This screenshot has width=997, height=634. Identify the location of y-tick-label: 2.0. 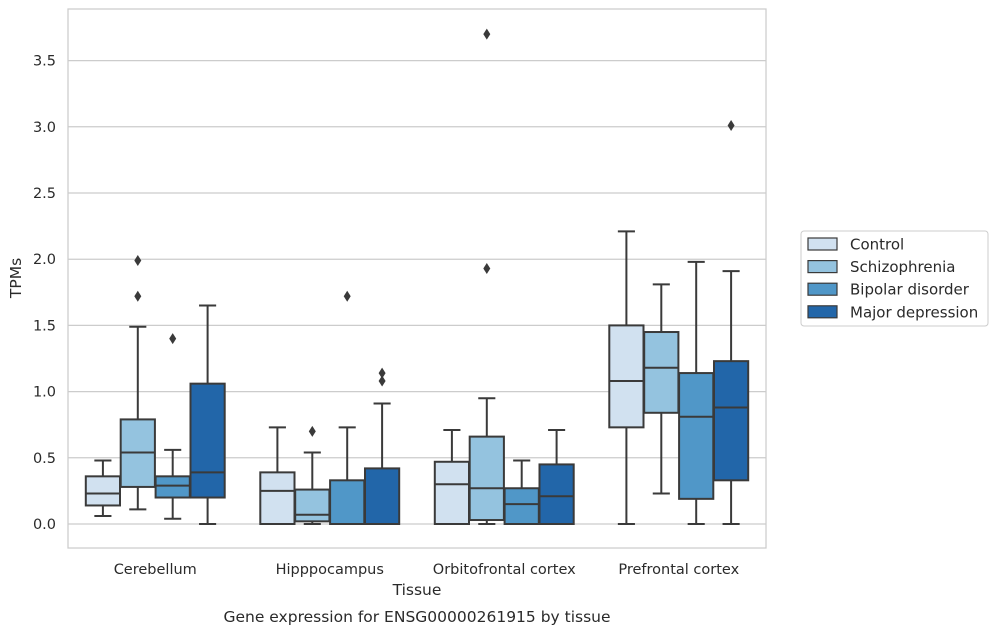
(44, 260).